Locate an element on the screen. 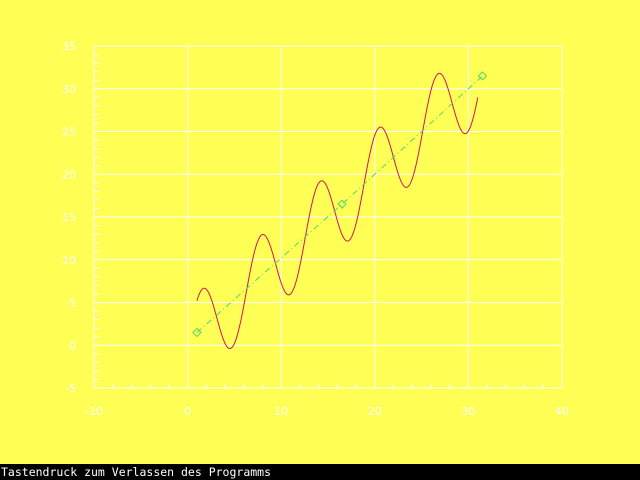 The width and height of the screenshot is (640, 480). y-tick-label: 0 is located at coordinates (72, 345).